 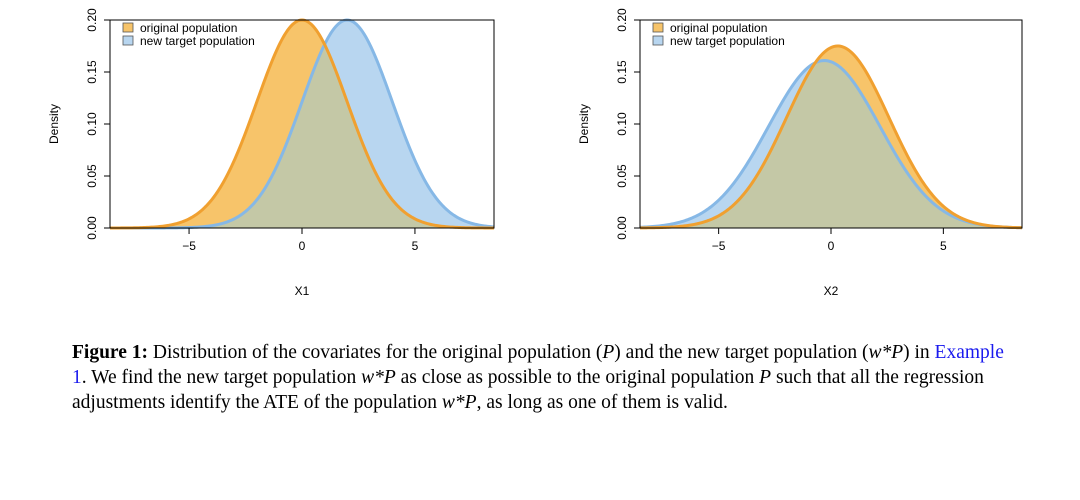 I want to click on x-axis-label: X2, so click(x=831, y=291).